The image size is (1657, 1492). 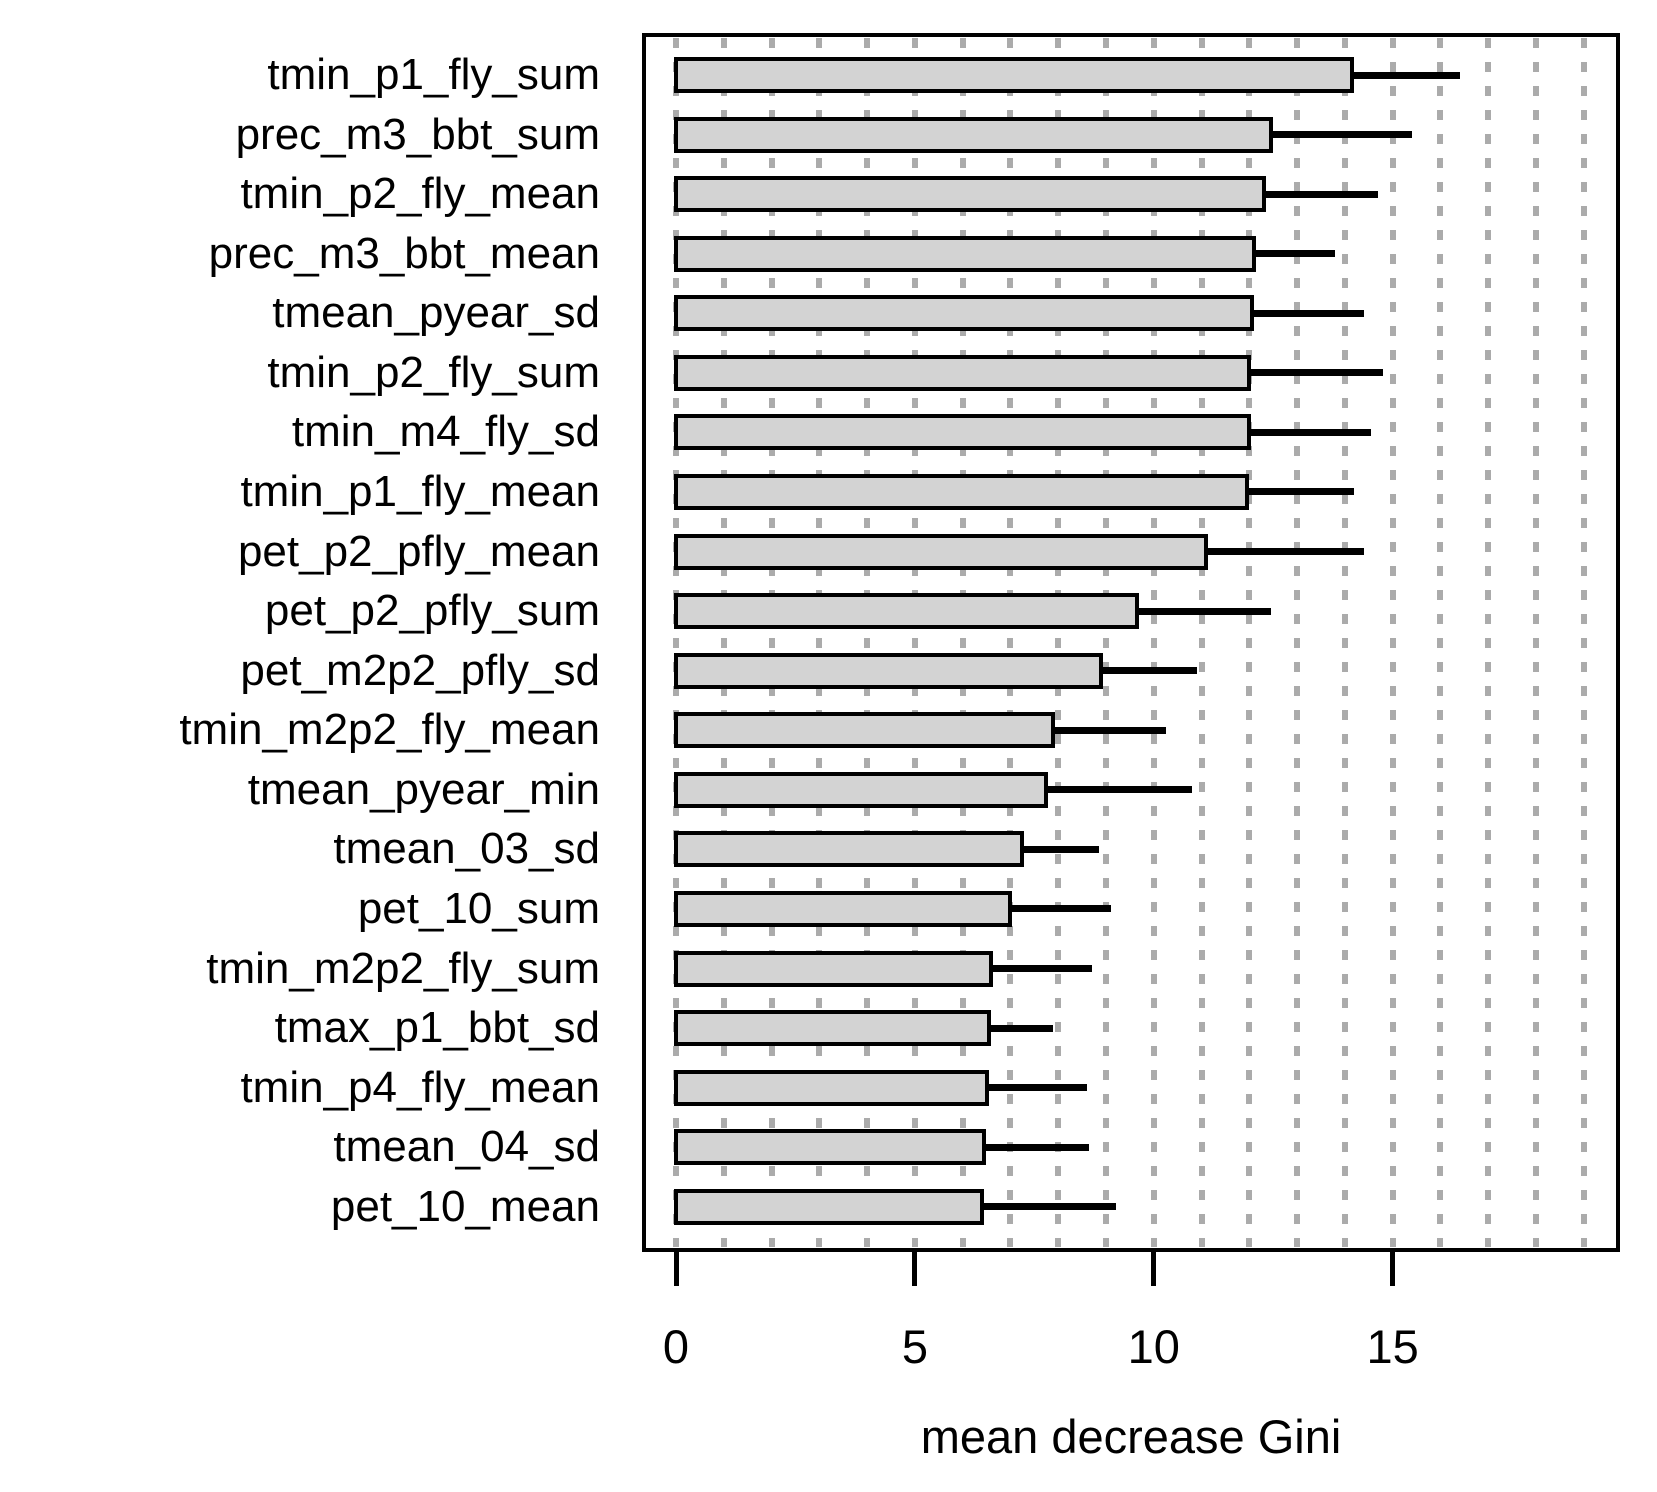 What do you see at coordinates (404, 253) in the screenshot?
I see `y-axis-label: prec_m3_bbt_mean` at bounding box center [404, 253].